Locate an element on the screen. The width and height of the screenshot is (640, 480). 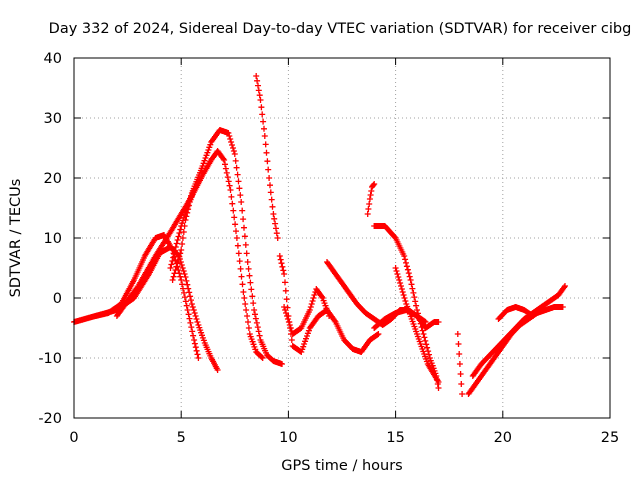
y-tick-label: 40 is located at coordinates (53, 59).